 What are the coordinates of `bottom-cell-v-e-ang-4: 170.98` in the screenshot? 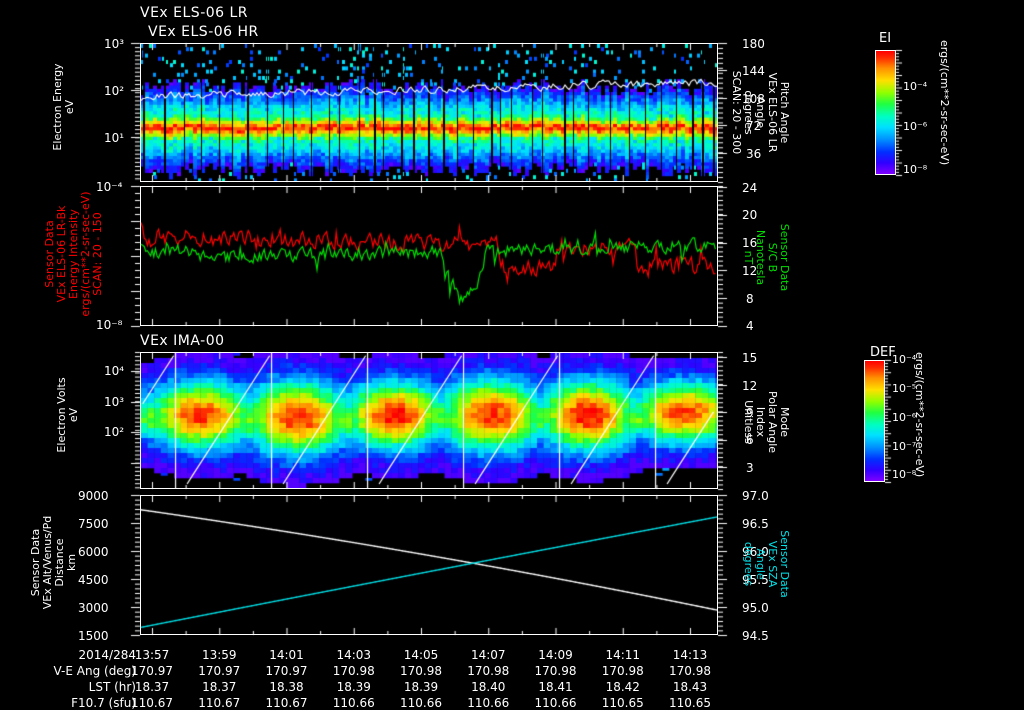 It's located at (421, 671).